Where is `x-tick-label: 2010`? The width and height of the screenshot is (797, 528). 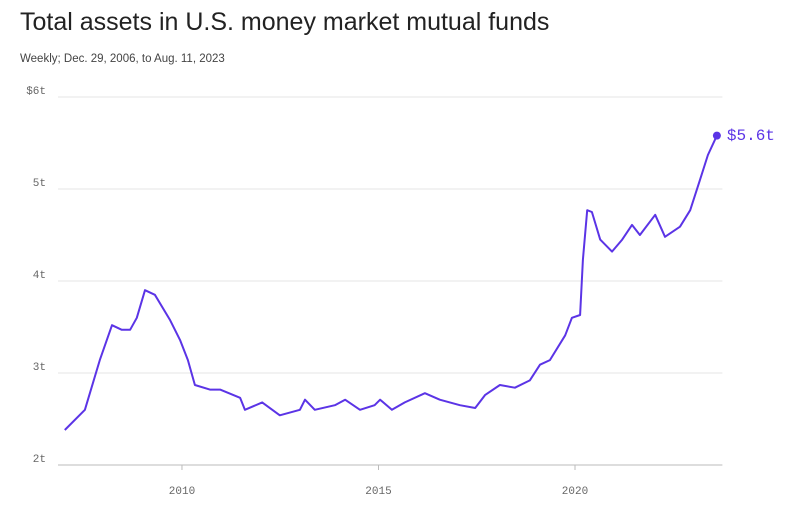
x-tick-label: 2010 is located at coordinates (182, 492).